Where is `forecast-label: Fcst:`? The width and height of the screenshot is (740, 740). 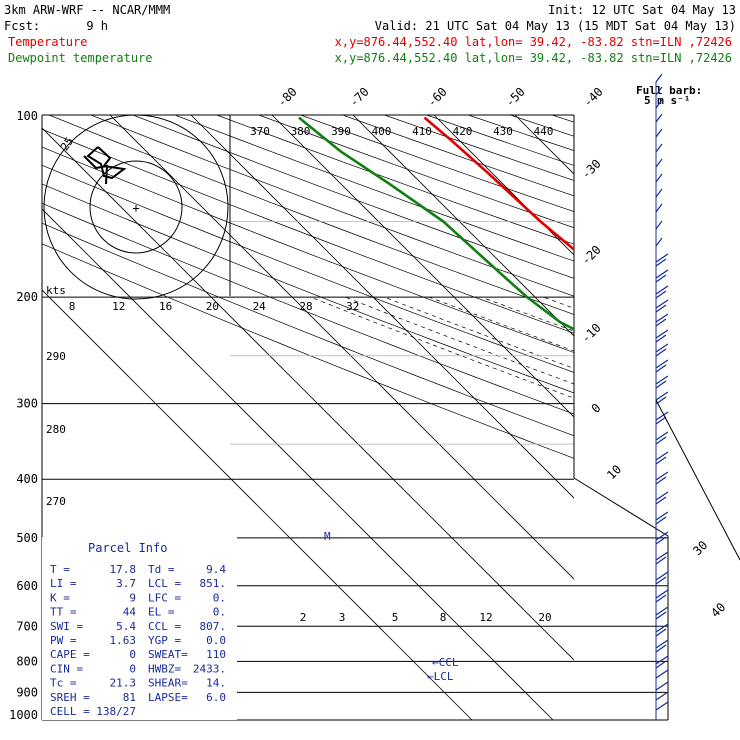
forecast-label: Fcst: is located at coordinates (22, 26).